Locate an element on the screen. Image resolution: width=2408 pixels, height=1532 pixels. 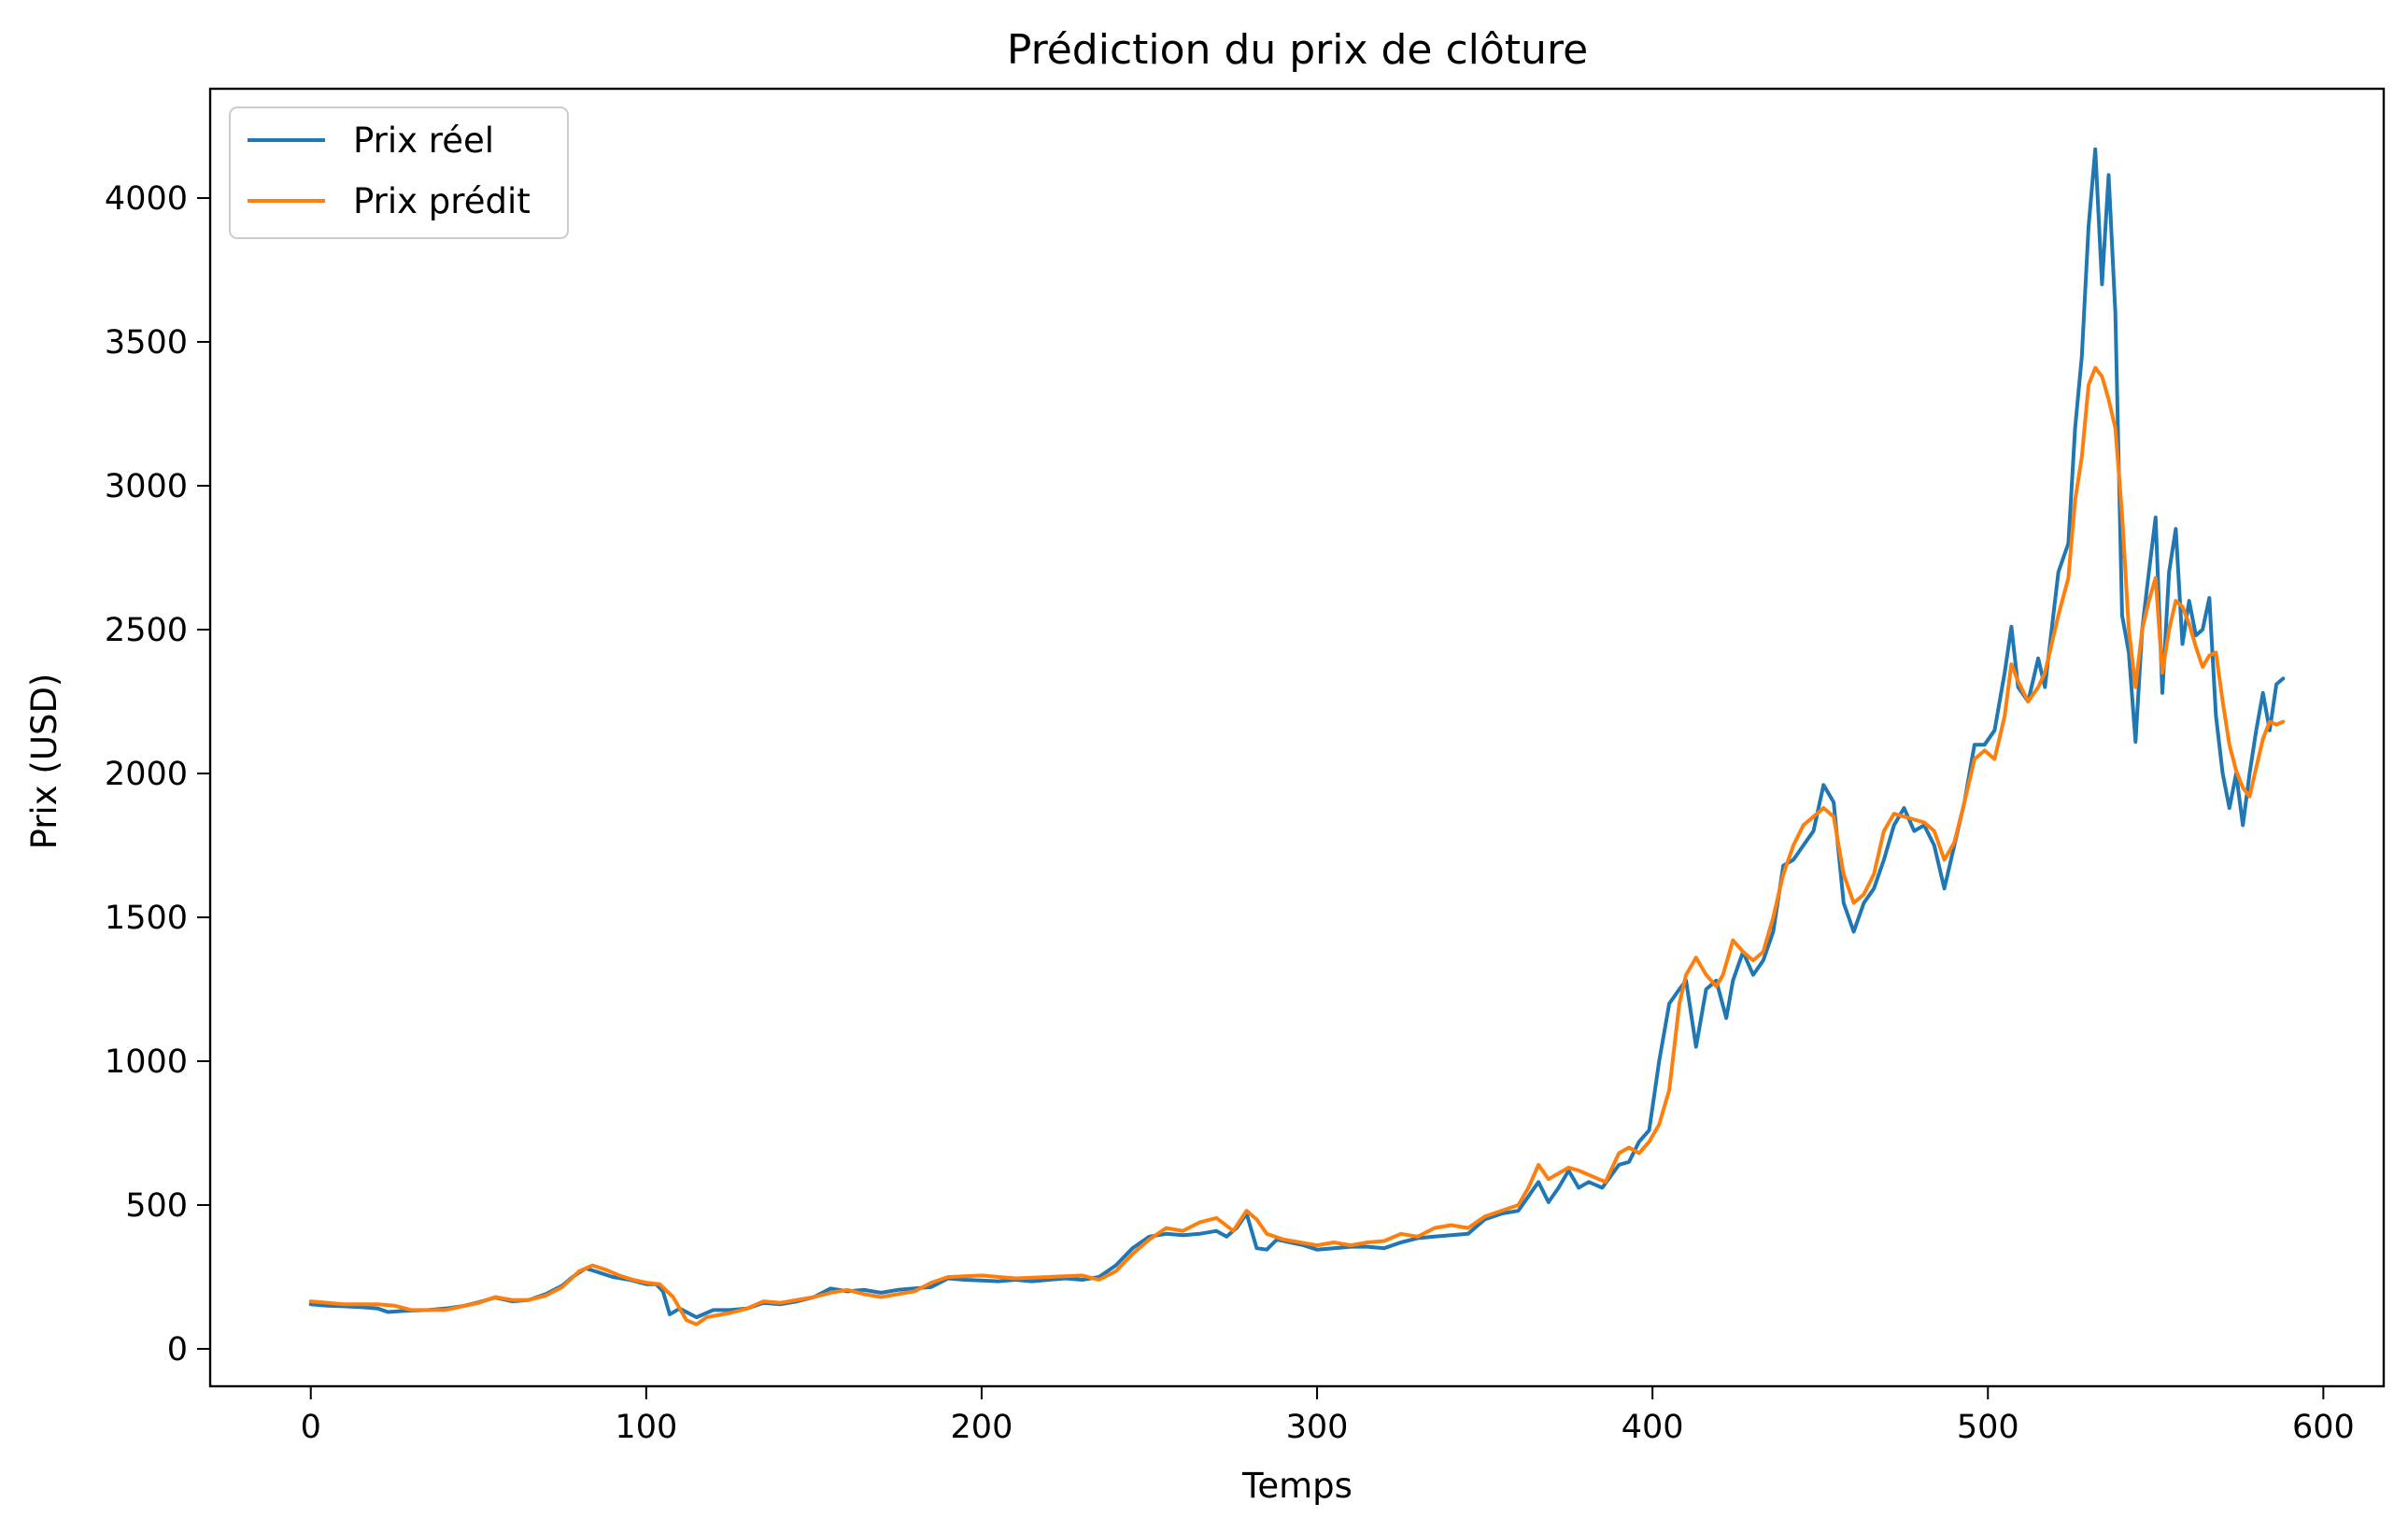
x-tick-label: 600 is located at coordinates (2323, 1428).